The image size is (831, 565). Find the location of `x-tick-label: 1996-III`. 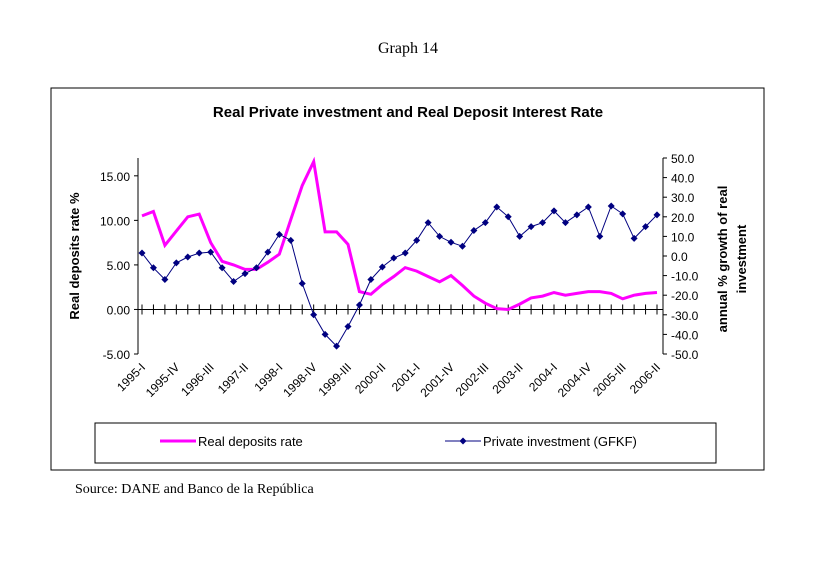

x-tick-label: 1996-III is located at coordinates (197, 379).